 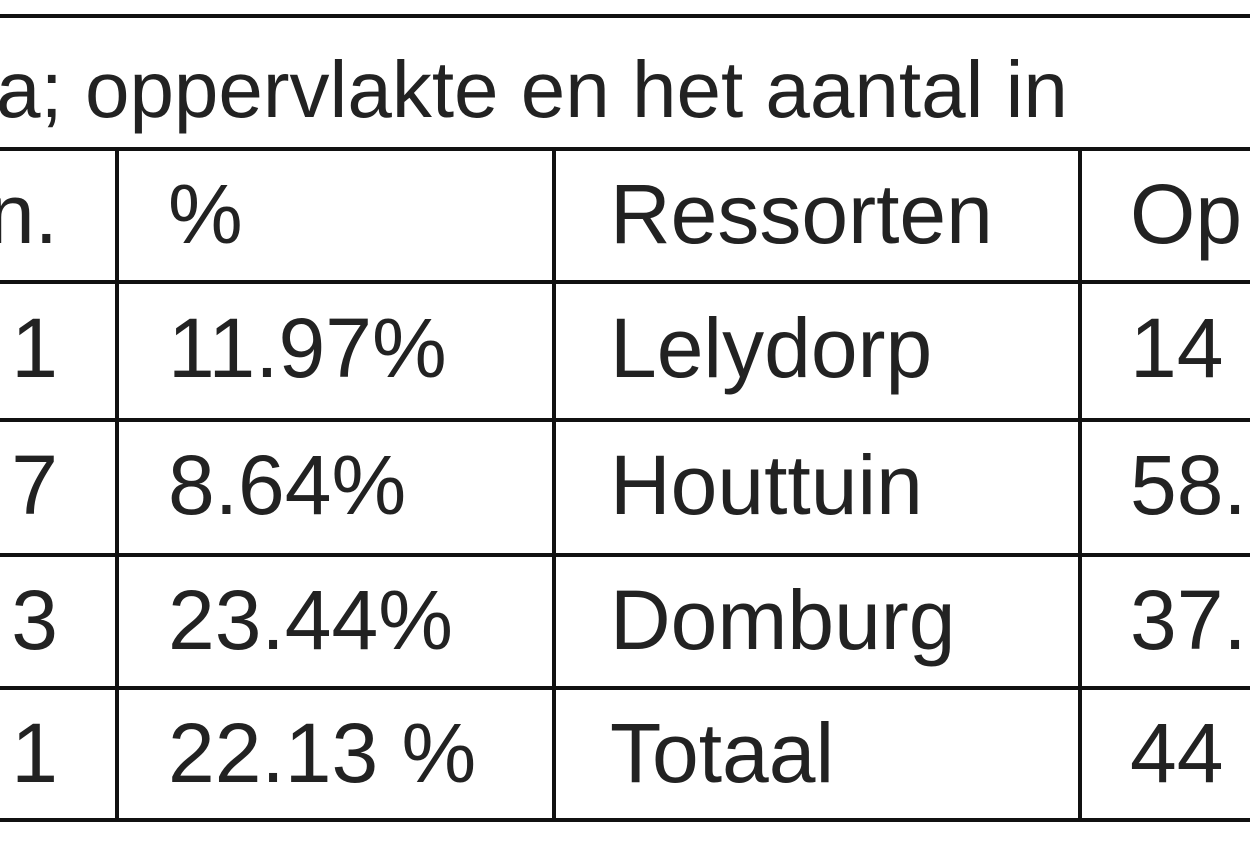 I want to click on top-rule, so click(x=625, y=16).